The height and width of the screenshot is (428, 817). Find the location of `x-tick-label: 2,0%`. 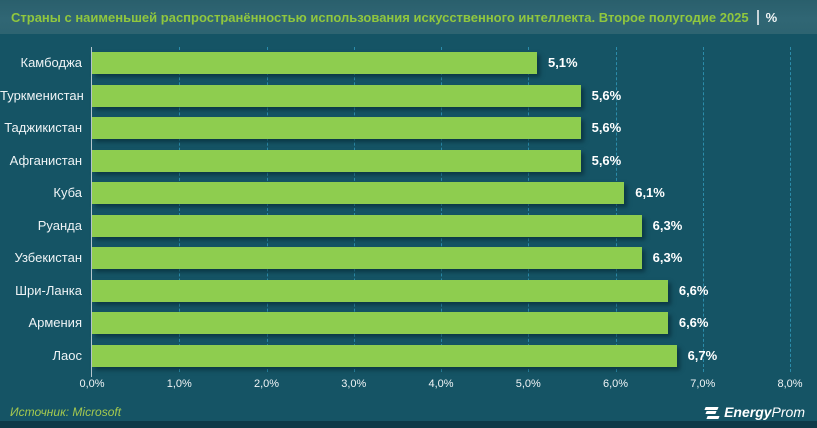

x-tick-label: 2,0% is located at coordinates (266, 384).